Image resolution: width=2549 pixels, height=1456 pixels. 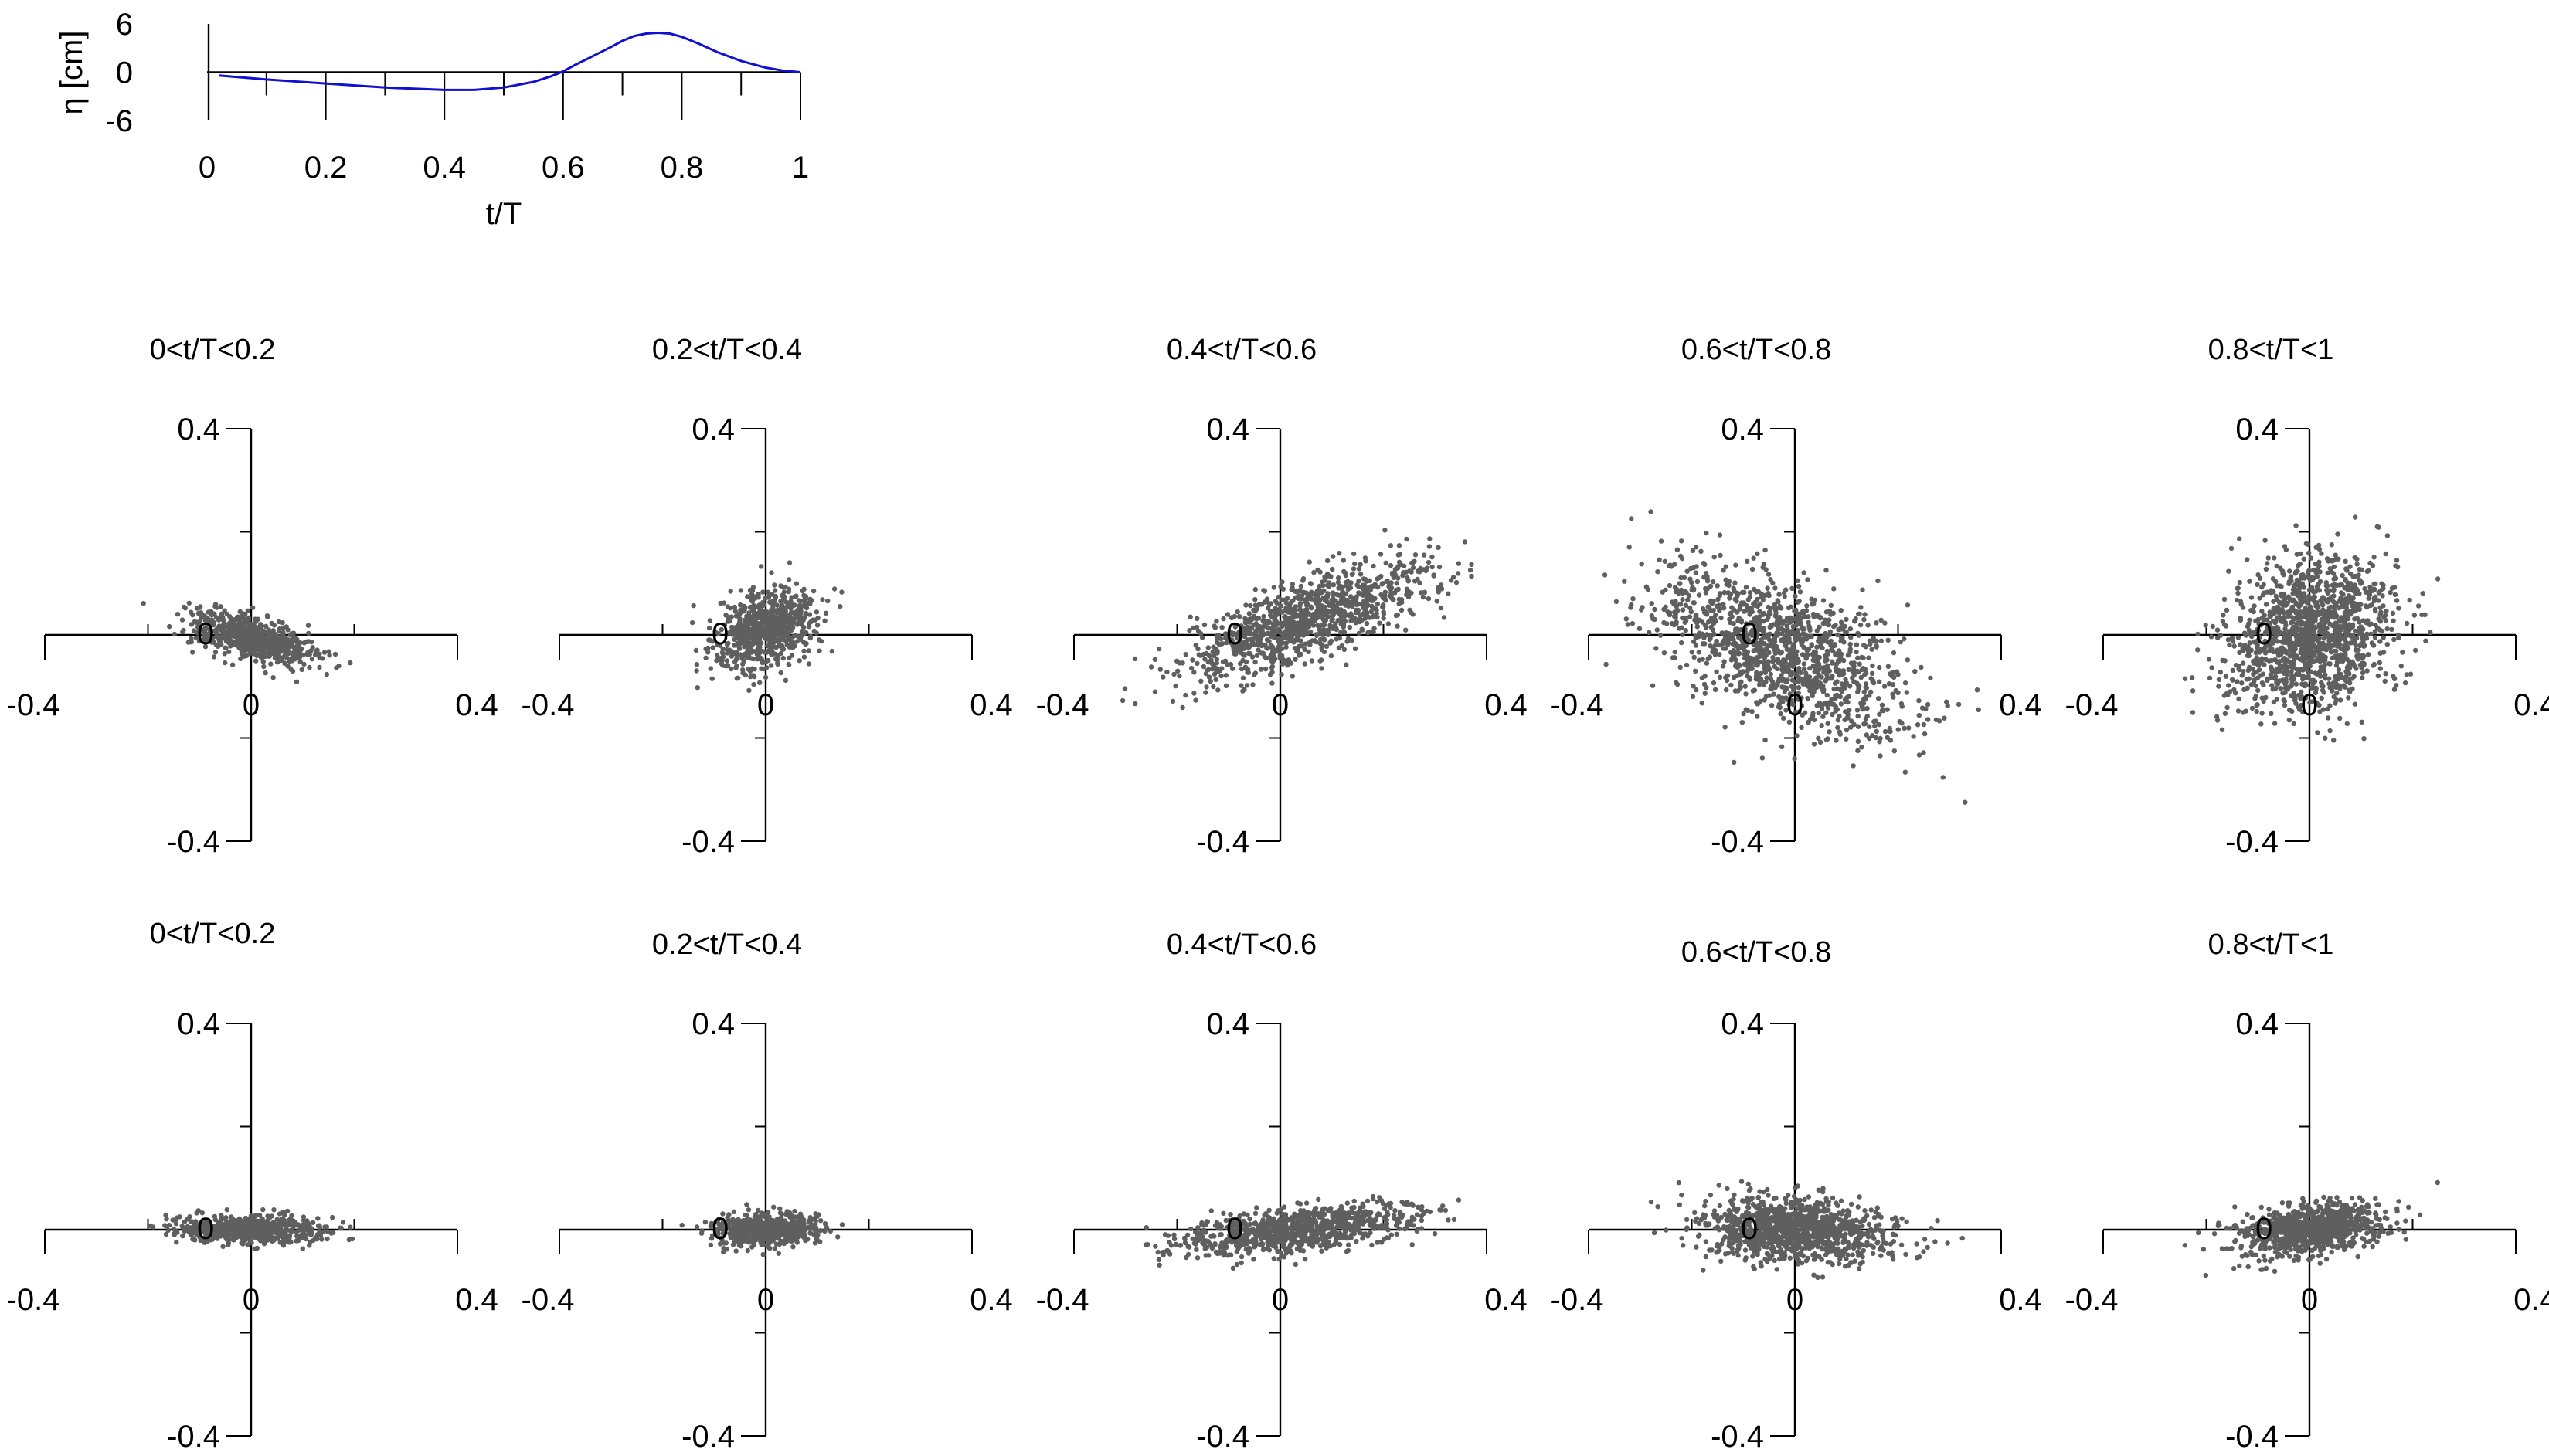 What do you see at coordinates (205, 634) in the screenshot?
I see `panel-tick-label: 0` at bounding box center [205, 634].